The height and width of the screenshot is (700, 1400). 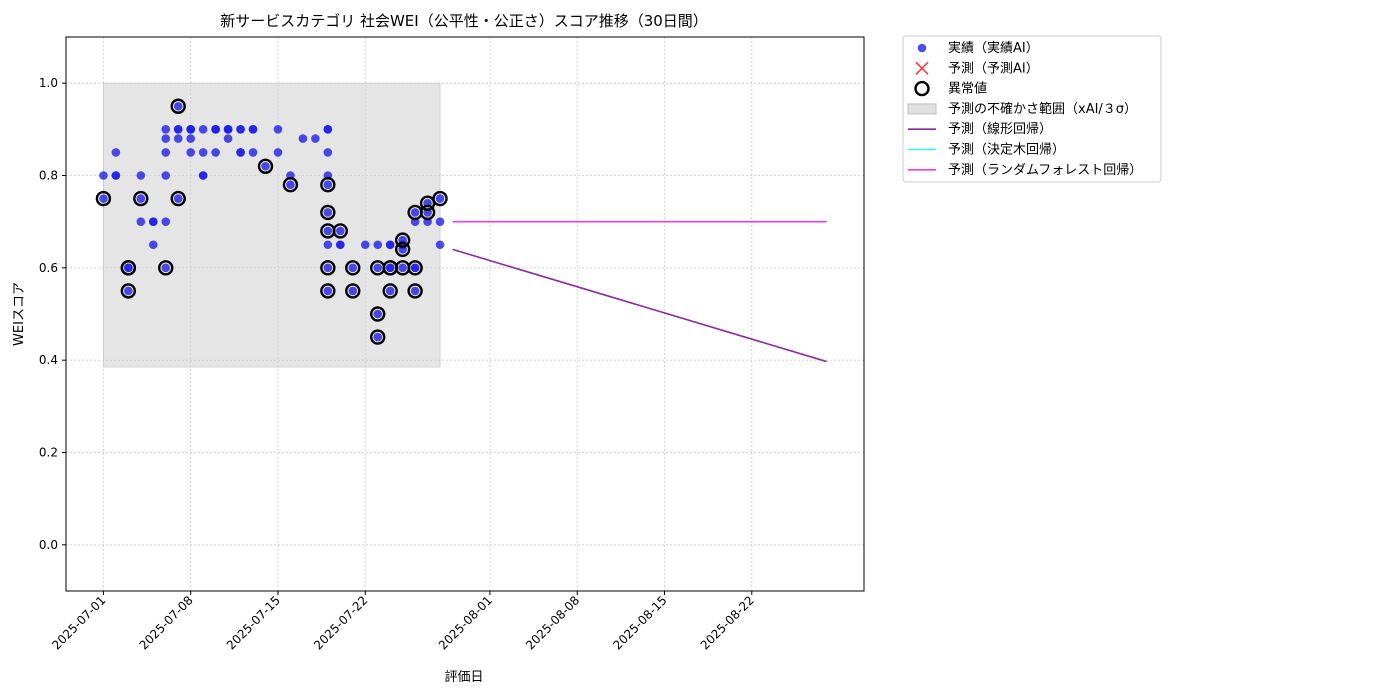 I want to click on y-tick-label: 0.6, so click(x=48, y=268).